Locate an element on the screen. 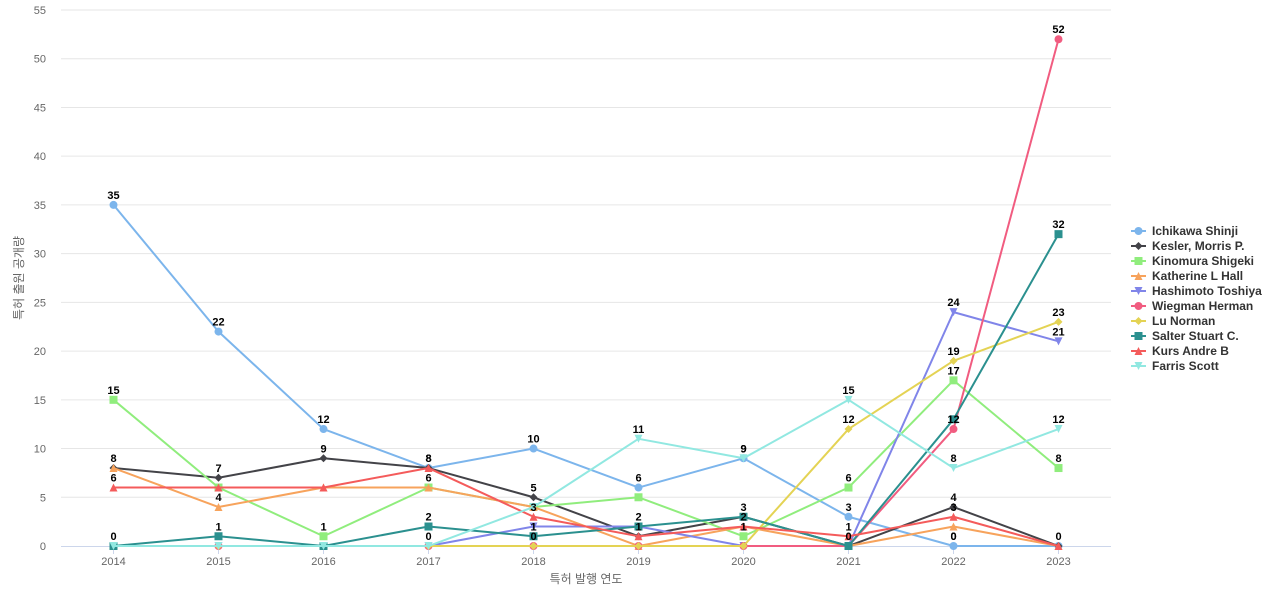 This screenshot has height=600, width=1280. point-farris-scott-2018 is located at coordinates (533, 507).